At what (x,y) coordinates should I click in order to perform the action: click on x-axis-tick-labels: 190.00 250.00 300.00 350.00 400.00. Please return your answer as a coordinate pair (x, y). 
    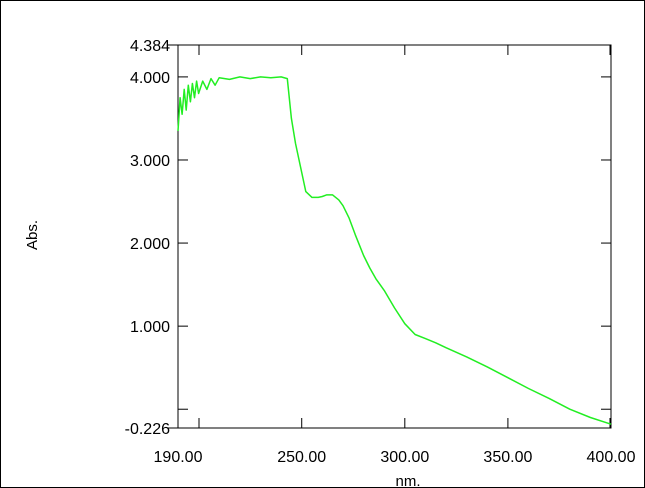
    Looking at the image, I should click on (395, 457).